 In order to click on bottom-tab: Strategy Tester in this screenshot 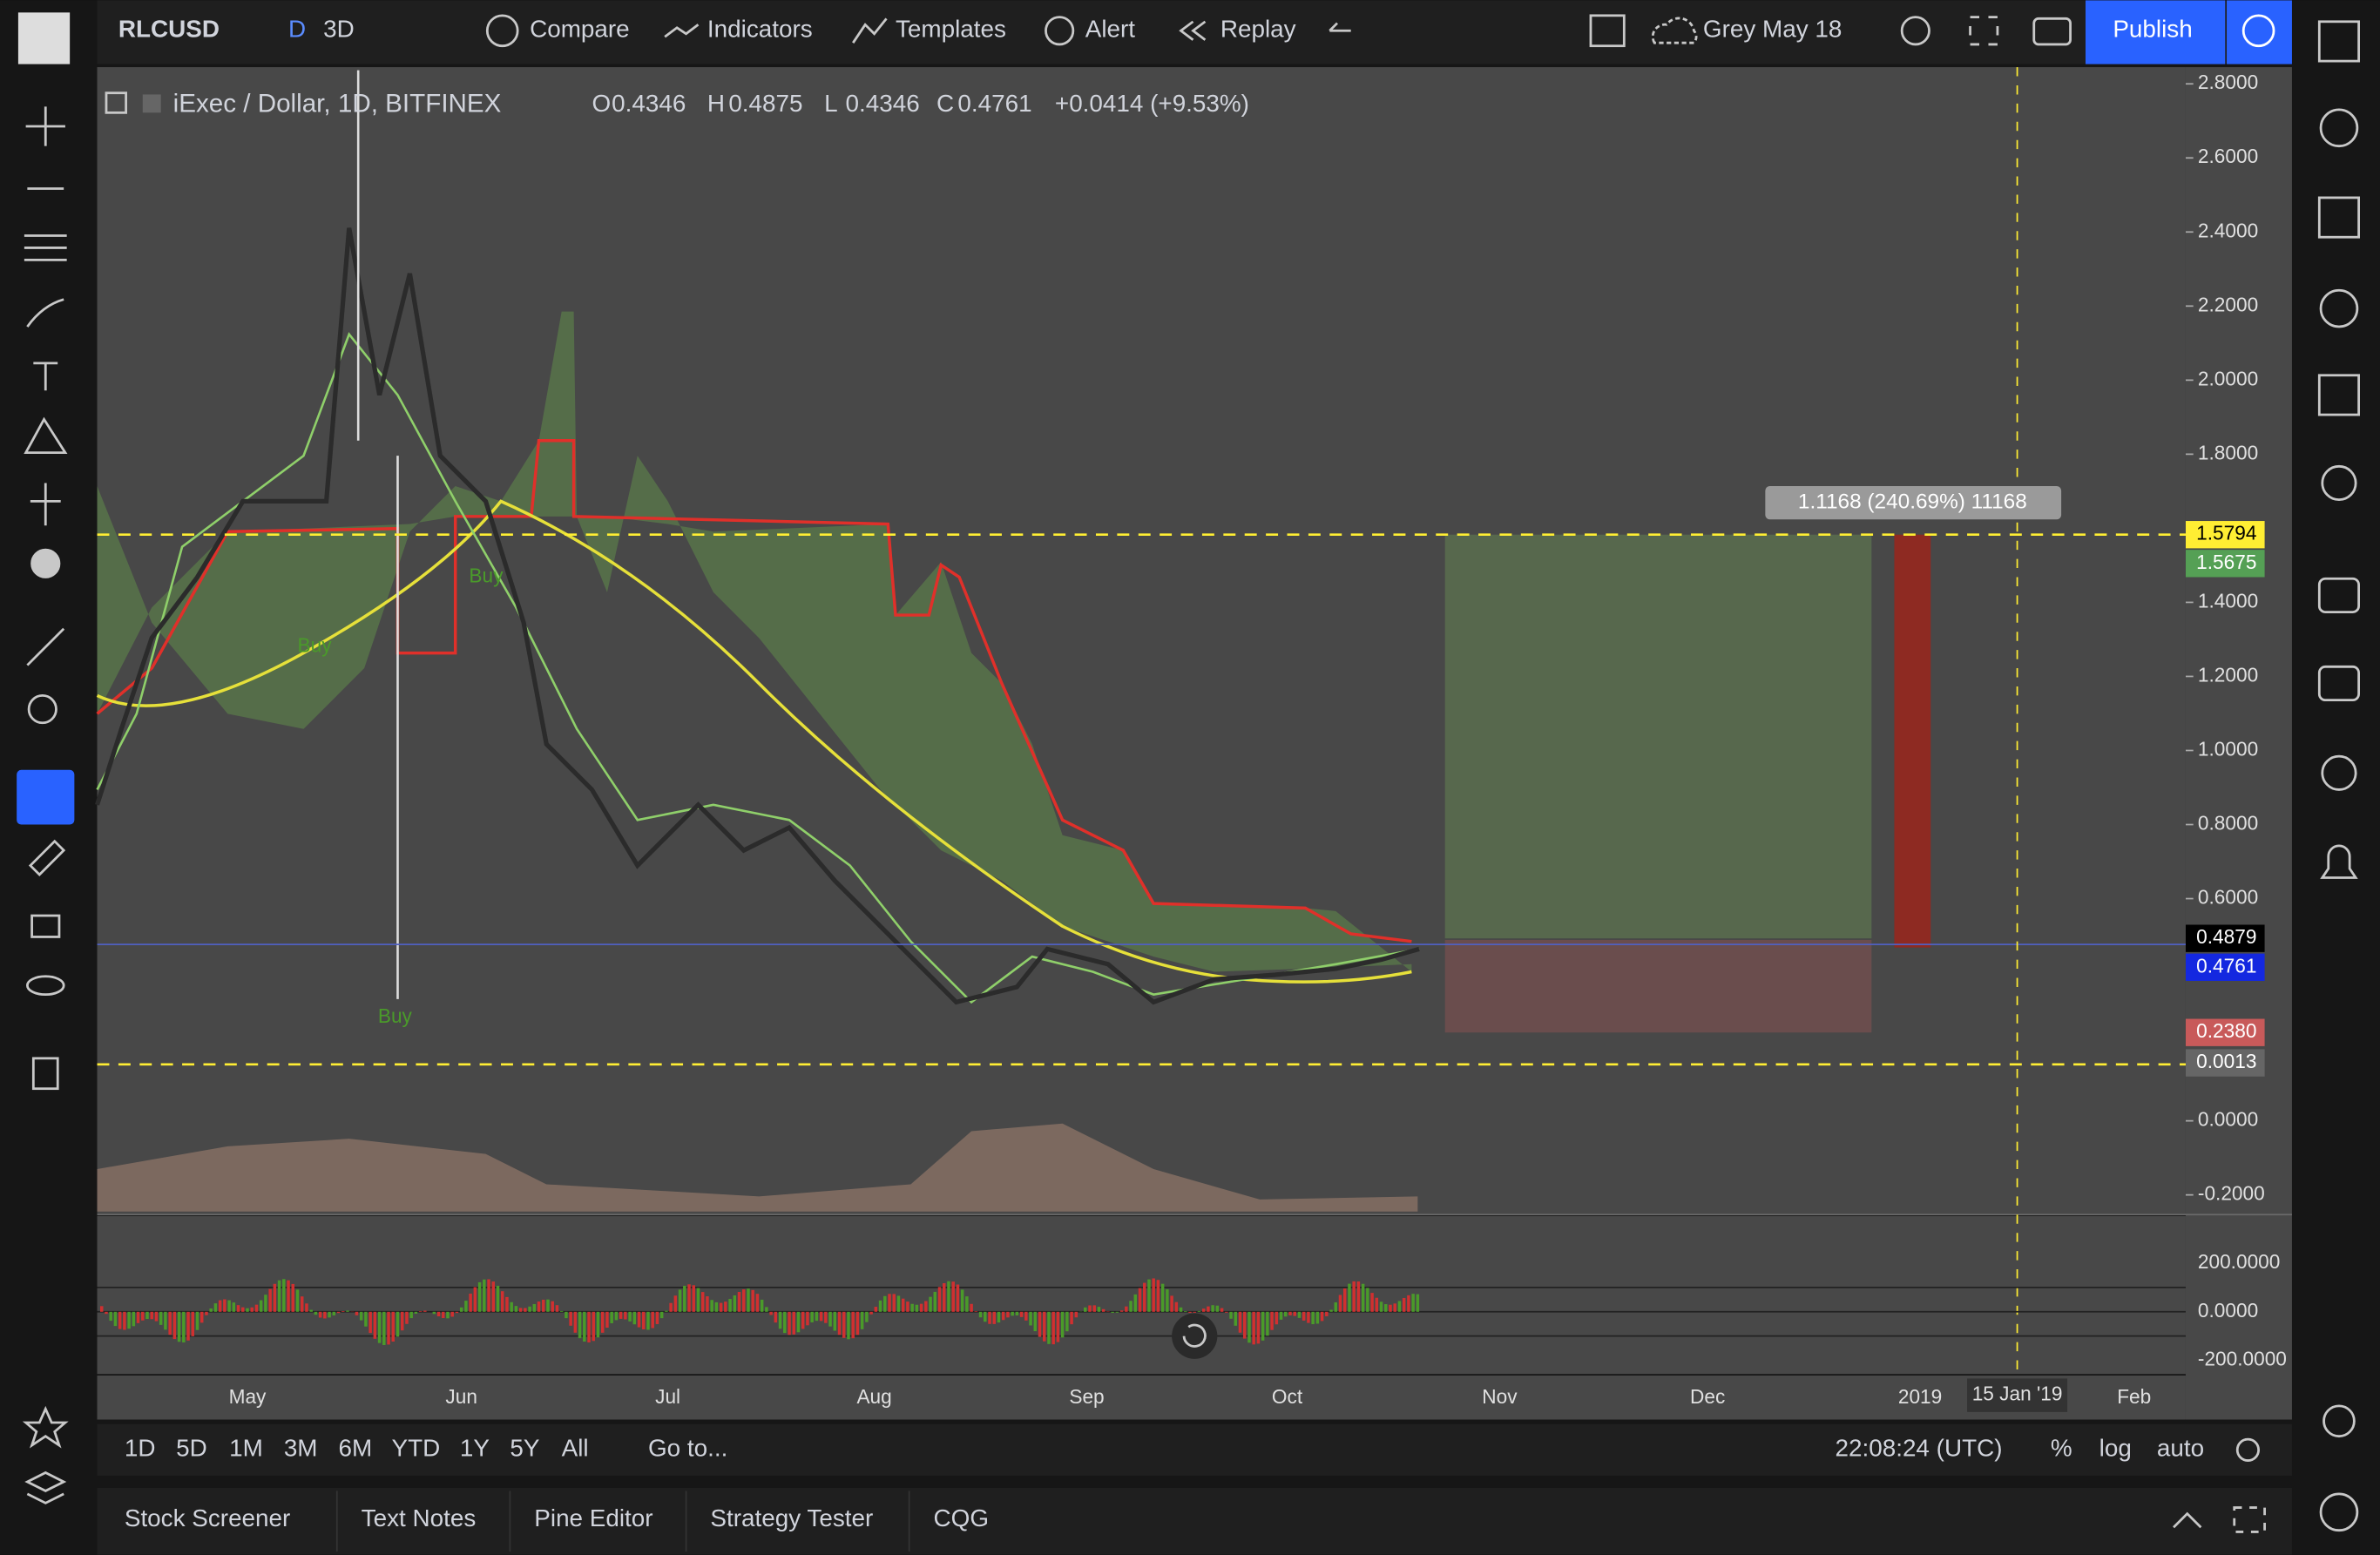, I will do `click(791, 1518)`.